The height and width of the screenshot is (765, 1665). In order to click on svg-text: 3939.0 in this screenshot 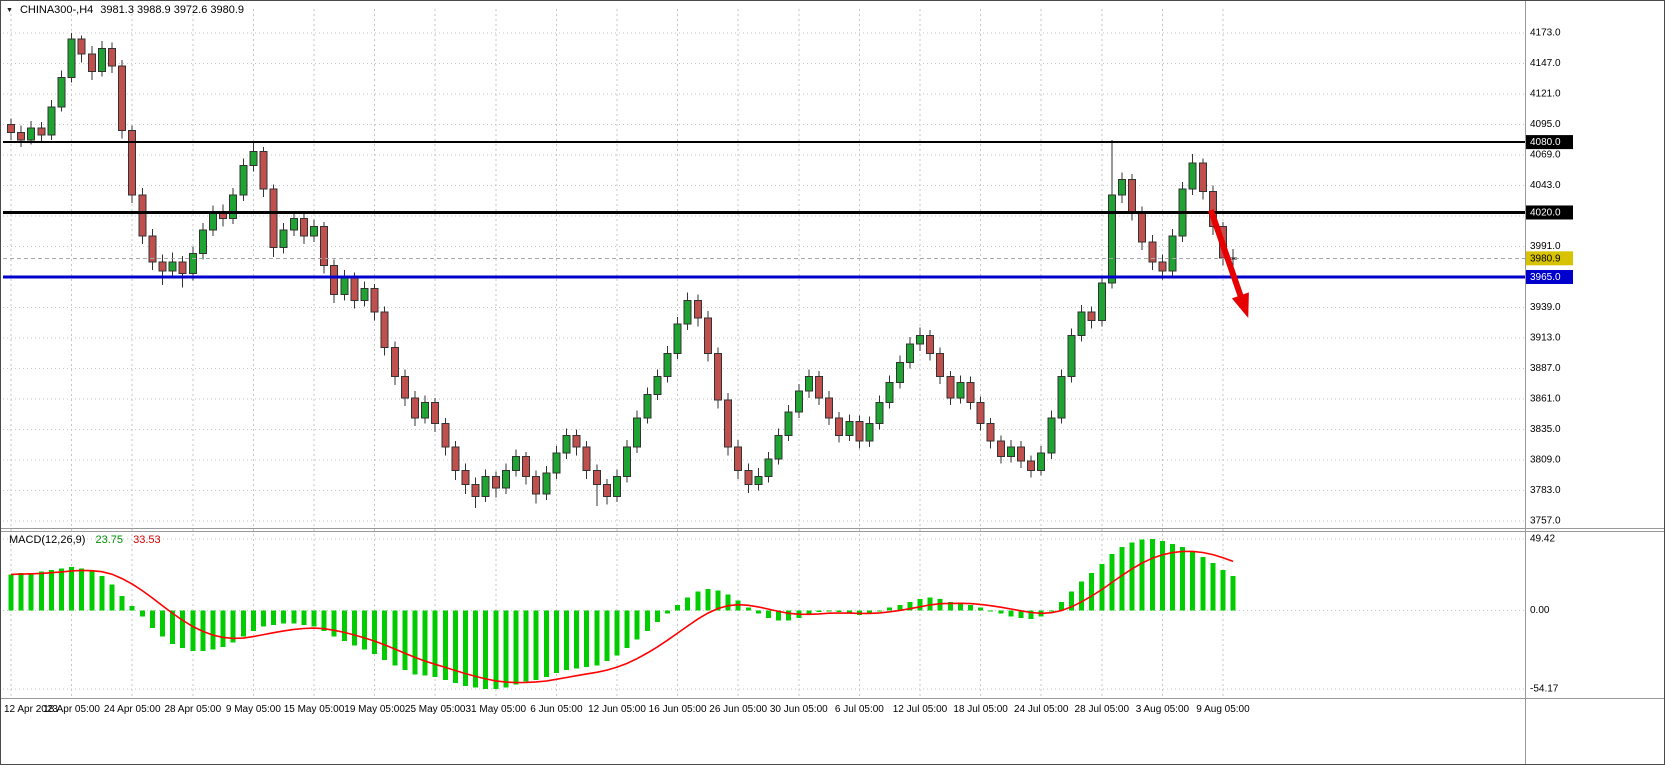, I will do `click(1545, 307)`.